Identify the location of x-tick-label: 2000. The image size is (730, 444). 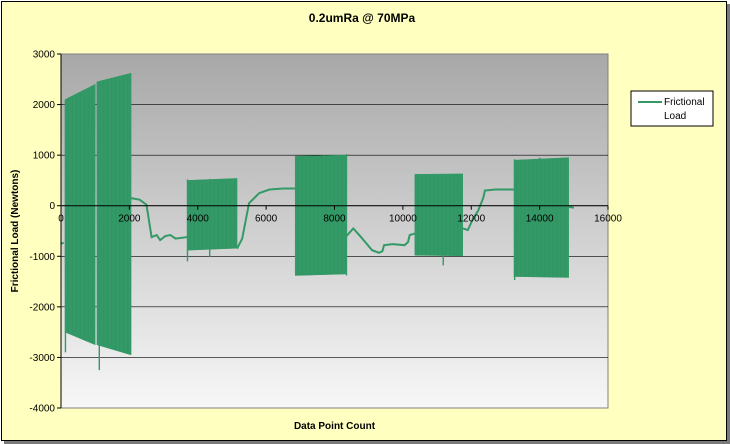
(129, 219).